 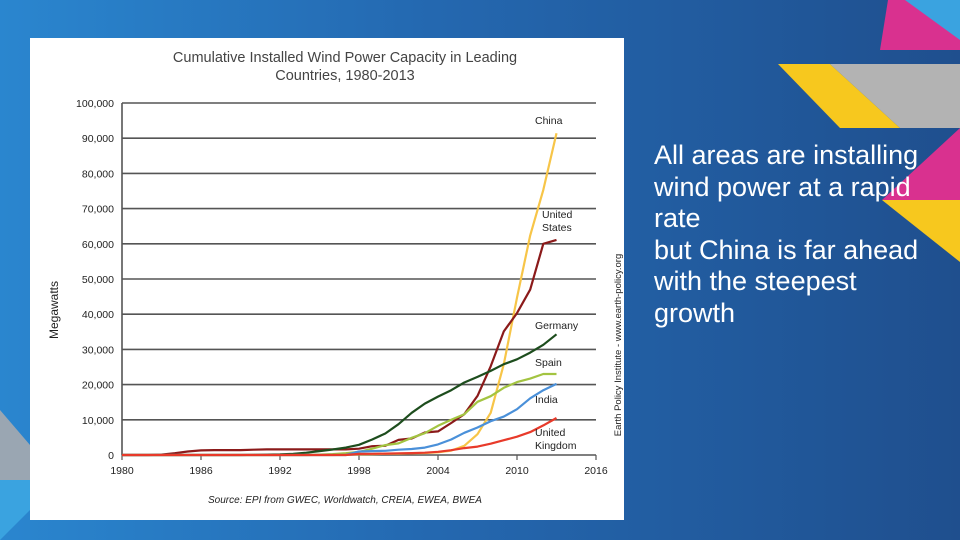 What do you see at coordinates (122, 471) in the screenshot?
I see `x-tick-label: 1980` at bounding box center [122, 471].